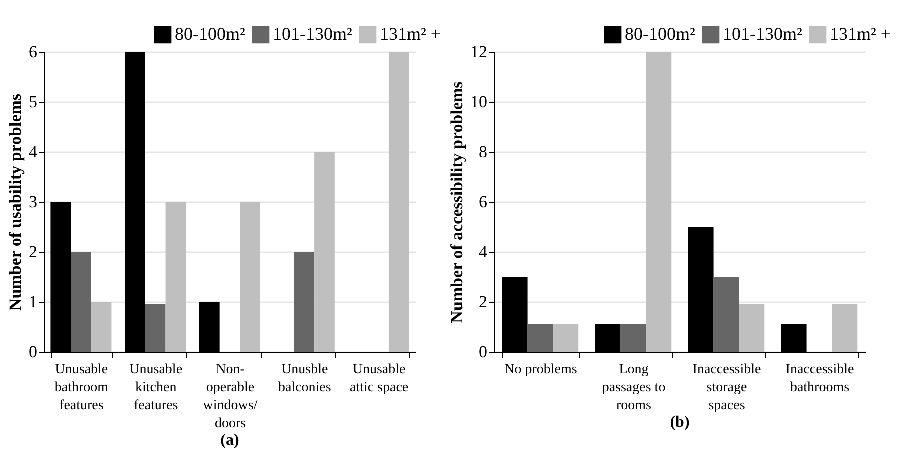  I want to click on x-tick-label: Unusable bathroom features, so click(81, 388).